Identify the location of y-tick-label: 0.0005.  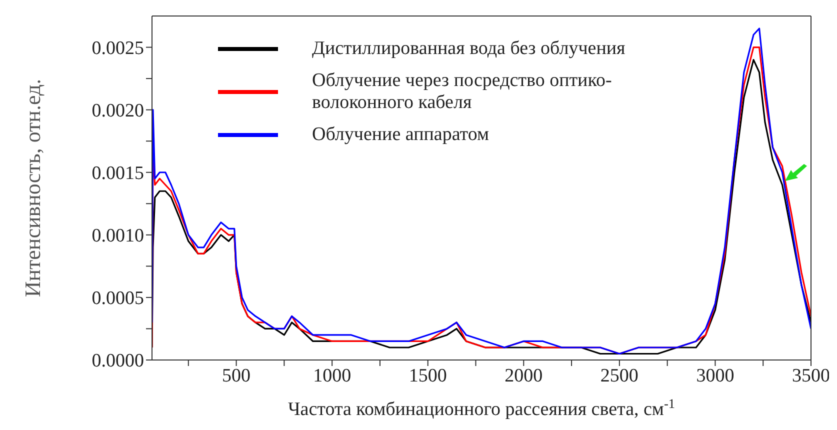
(118, 299).